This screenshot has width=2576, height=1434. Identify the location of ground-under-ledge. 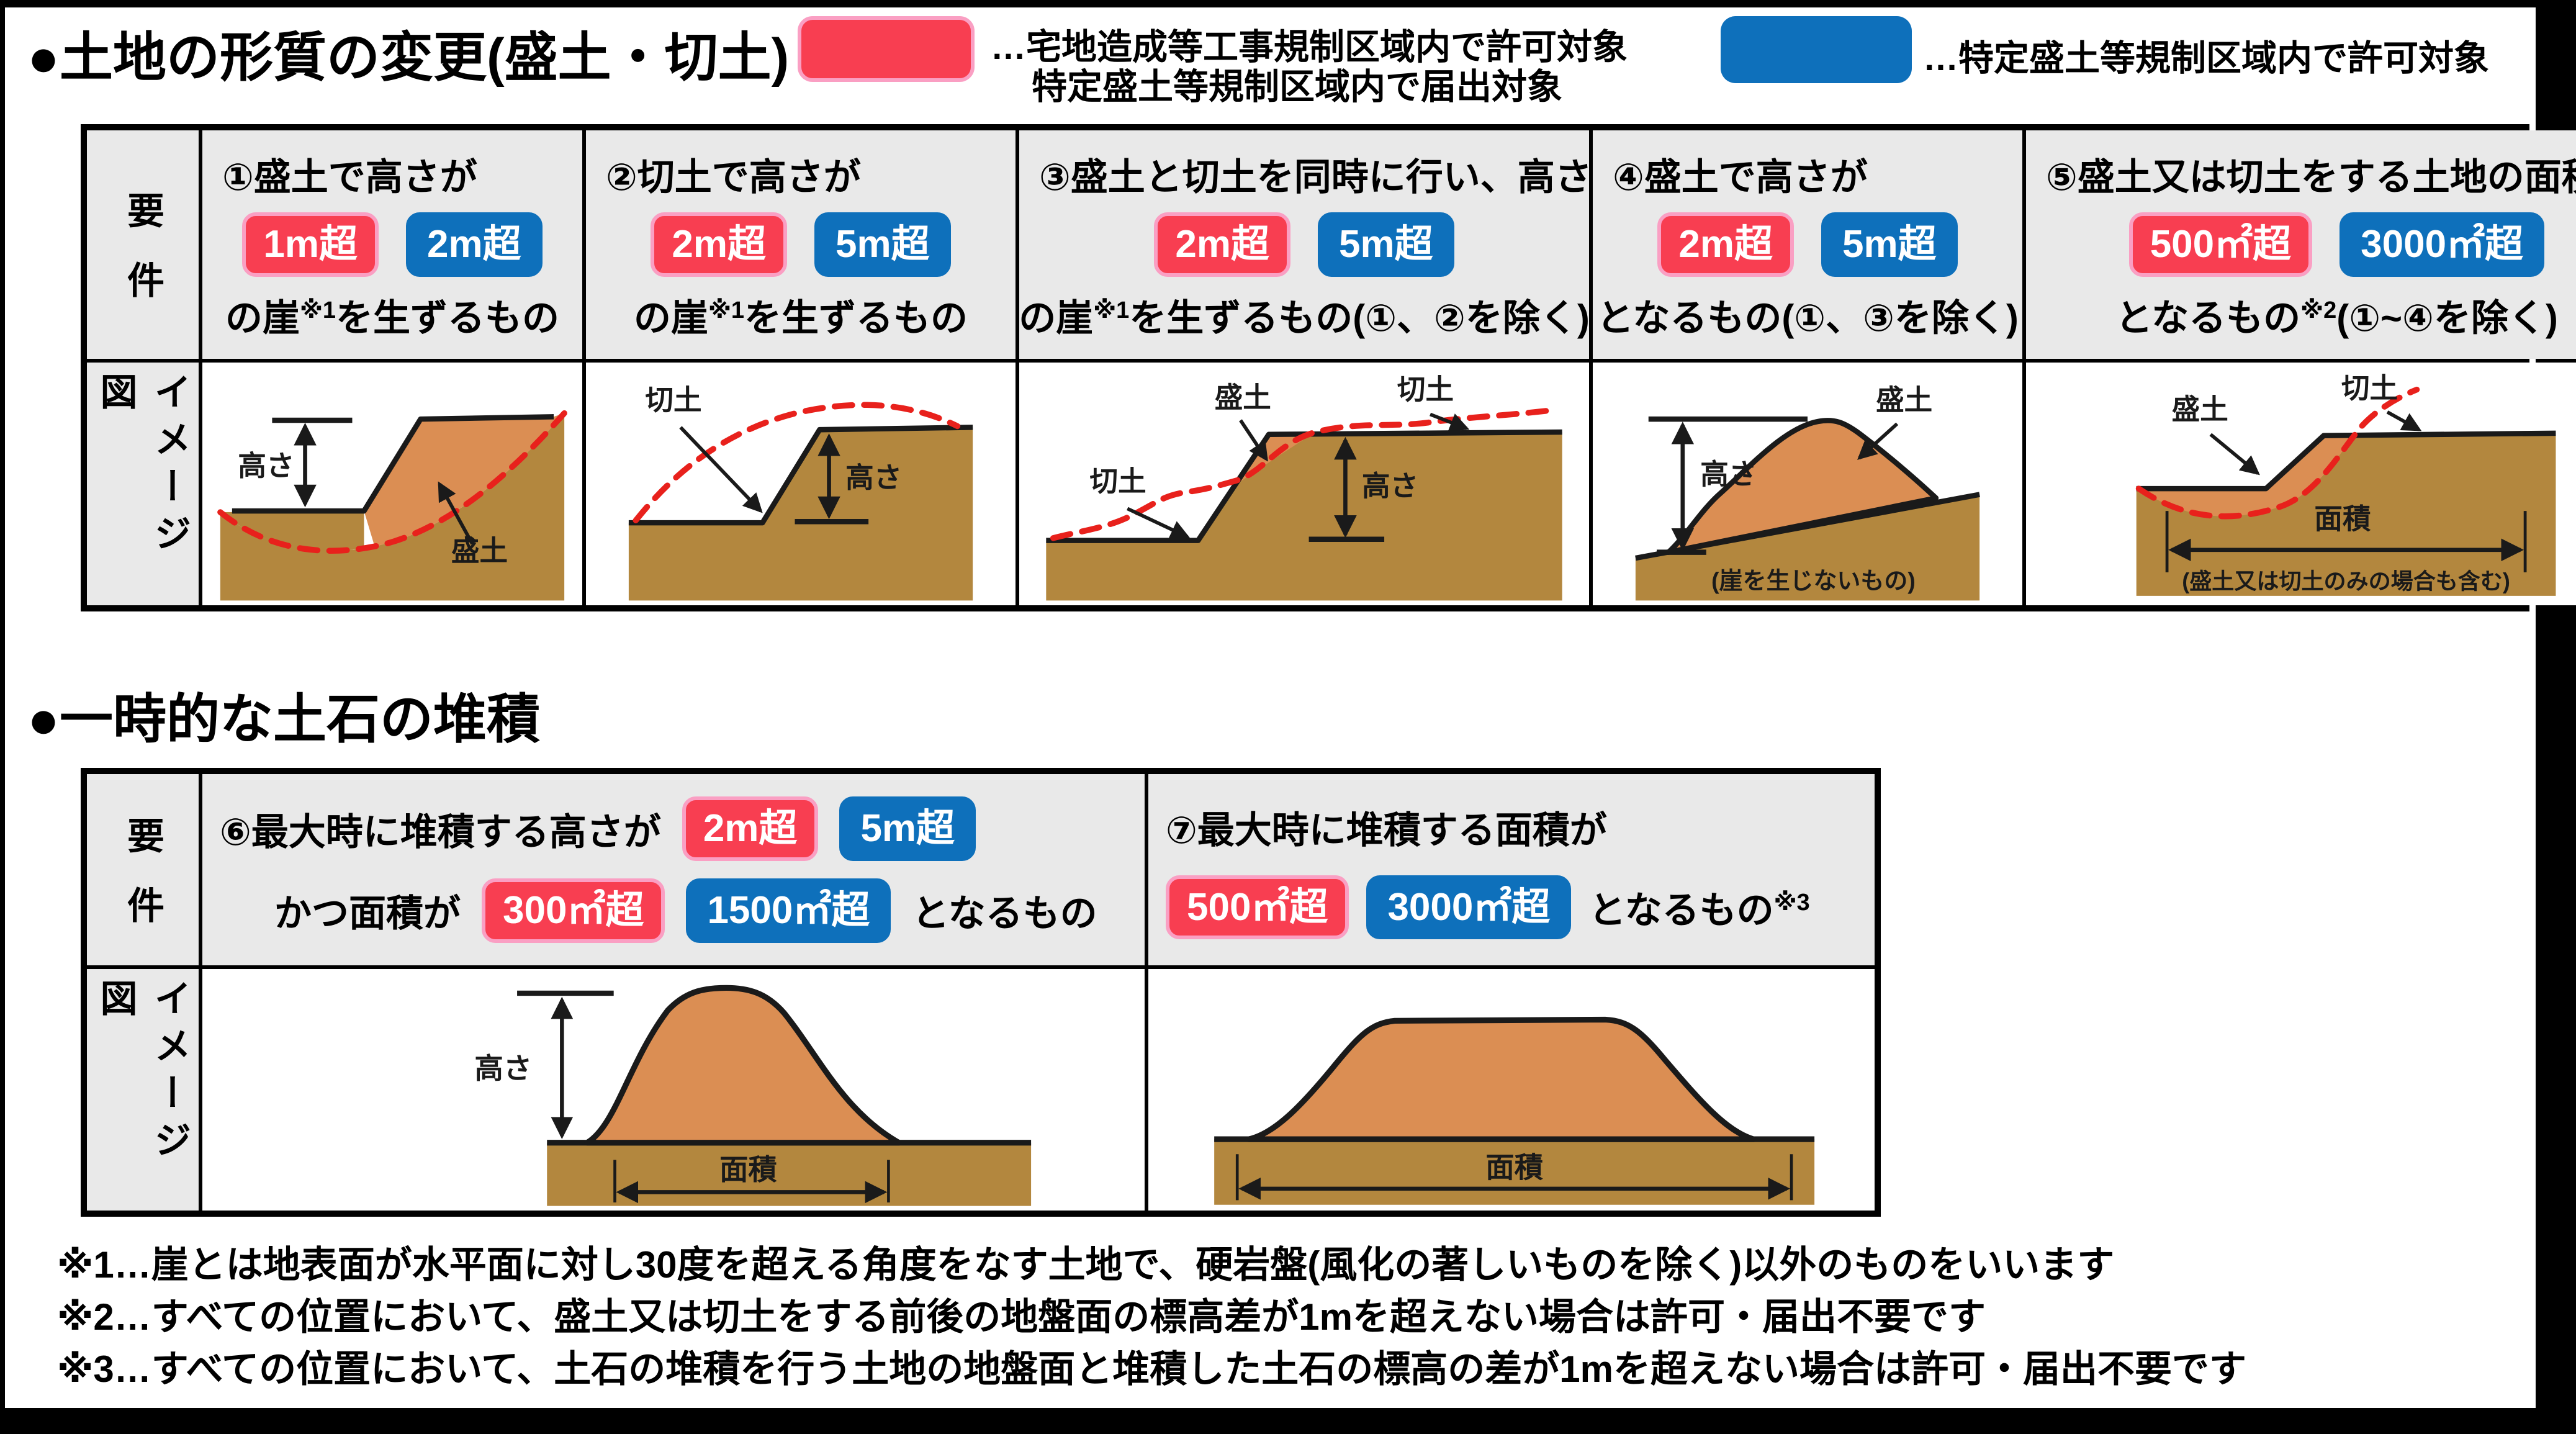
(292, 531).